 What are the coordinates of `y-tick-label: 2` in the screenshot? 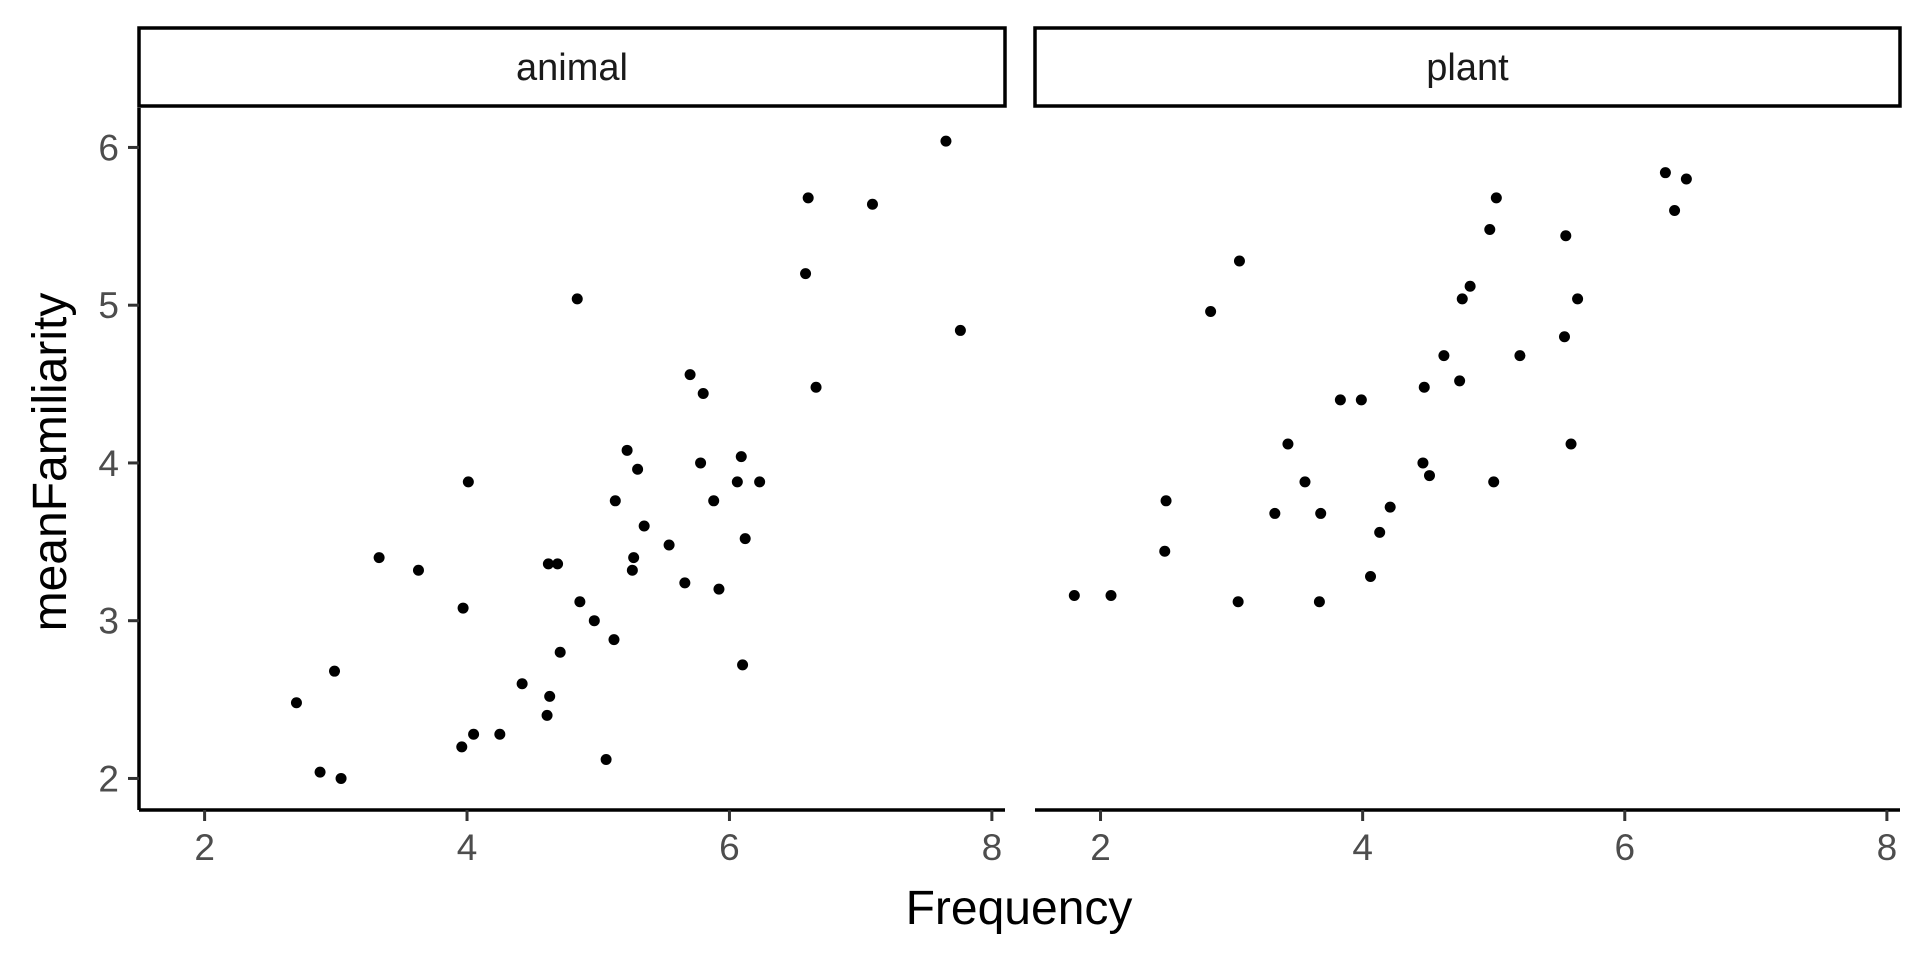 It's located at (108, 778).